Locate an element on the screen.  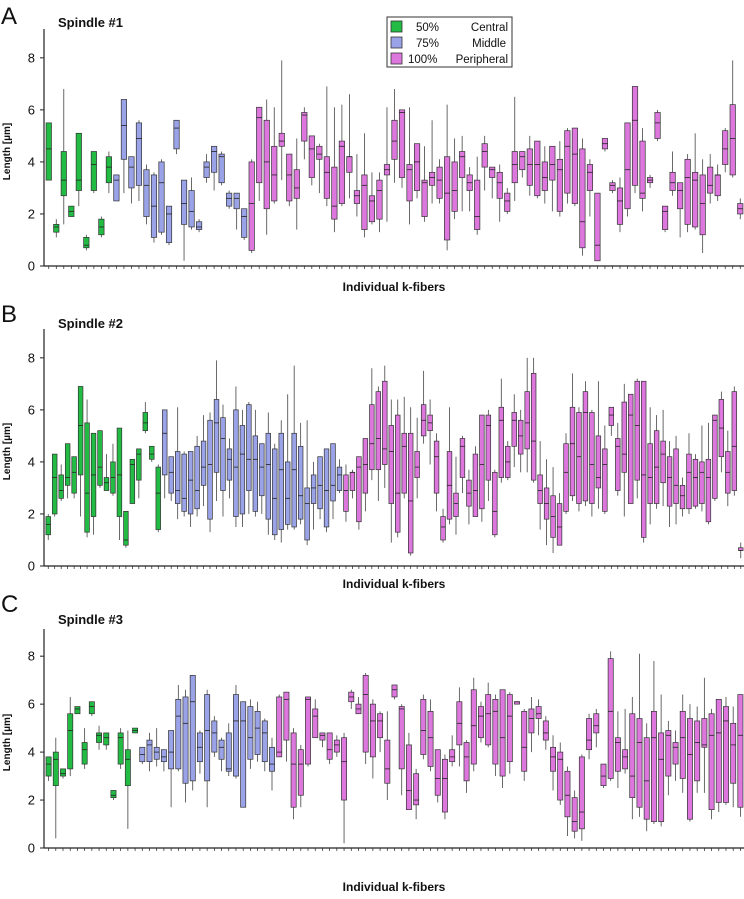
y-tick-label: 8 is located at coordinates (31, 656).